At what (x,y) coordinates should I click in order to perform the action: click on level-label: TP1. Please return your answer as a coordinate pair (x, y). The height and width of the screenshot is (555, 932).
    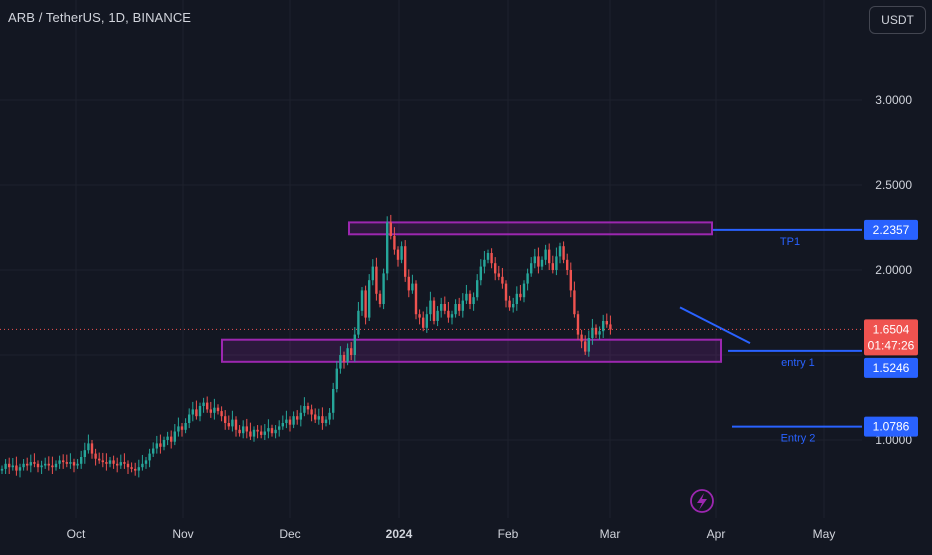
    Looking at the image, I should click on (790, 242).